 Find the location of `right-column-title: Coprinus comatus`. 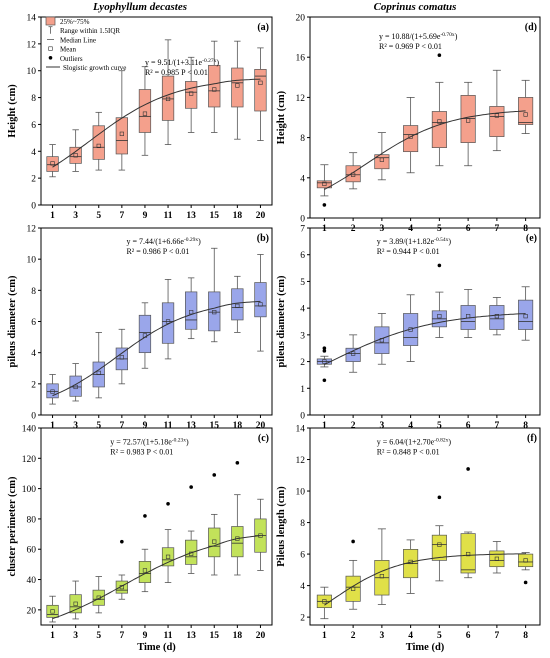

right-column-title: Coprinus comatus is located at coordinates (415, 7).